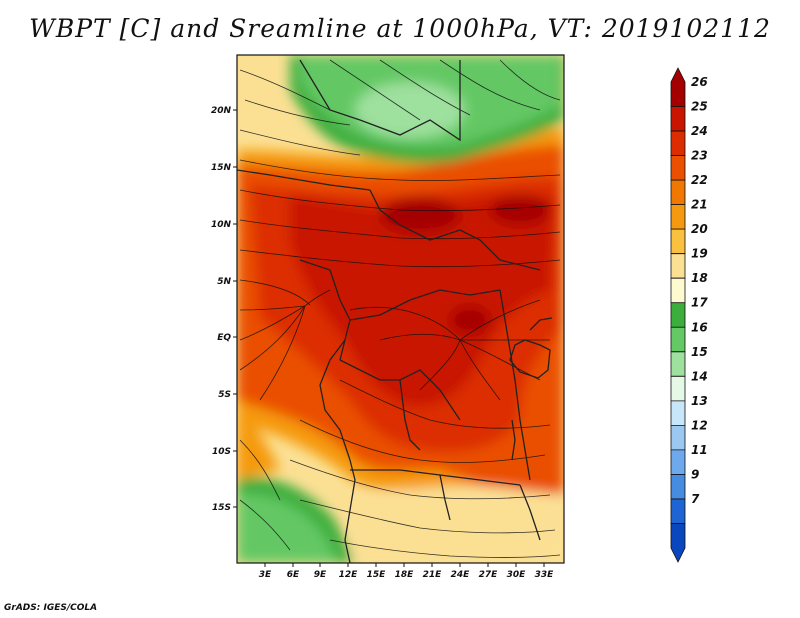  What do you see at coordinates (221, 225) in the screenshot?
I see `lat-label-10n: 10N` at bounding box center [221, 225].